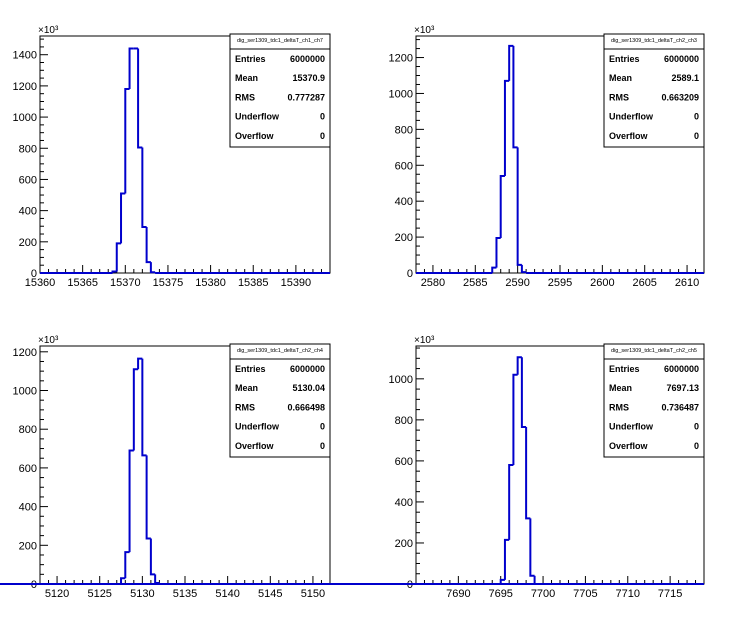 The image size is (746, 622). What do you see at coordinates (433, 283) in the screenshot?
I see `x-tick-label: 2580` at bounding box center [433, 283].